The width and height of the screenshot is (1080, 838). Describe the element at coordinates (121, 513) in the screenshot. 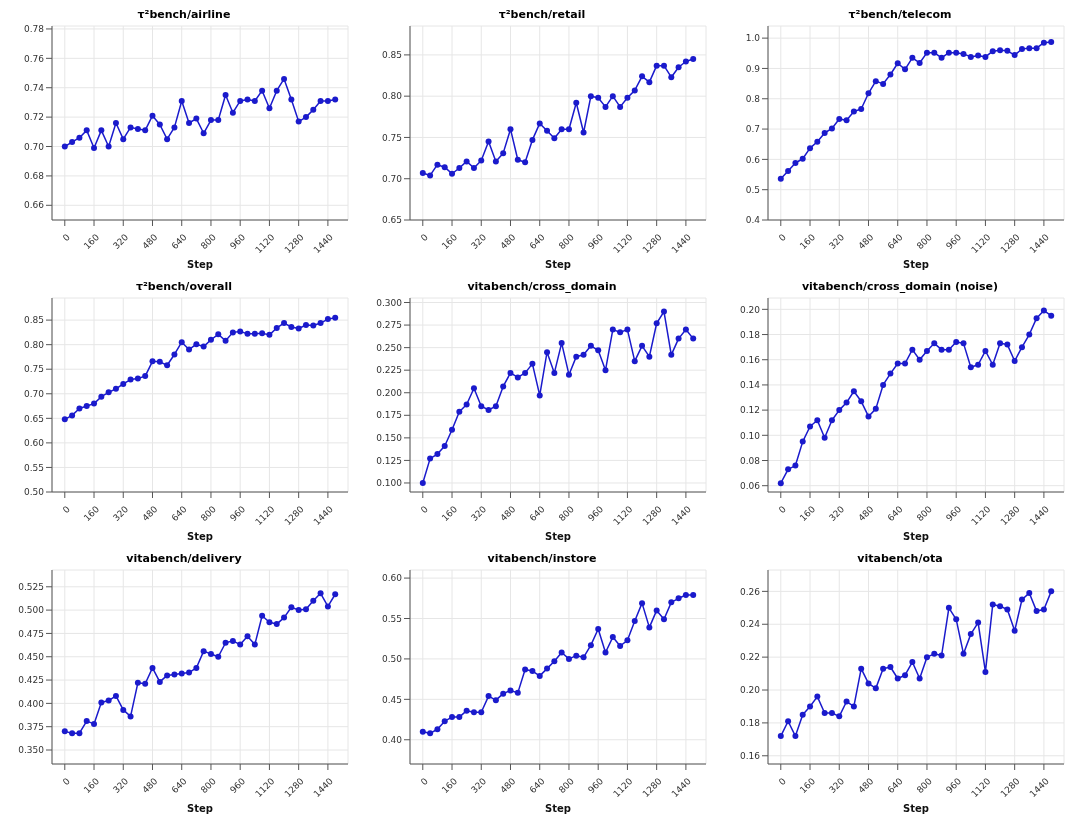

I see `x-tick-label: 320` at that location.